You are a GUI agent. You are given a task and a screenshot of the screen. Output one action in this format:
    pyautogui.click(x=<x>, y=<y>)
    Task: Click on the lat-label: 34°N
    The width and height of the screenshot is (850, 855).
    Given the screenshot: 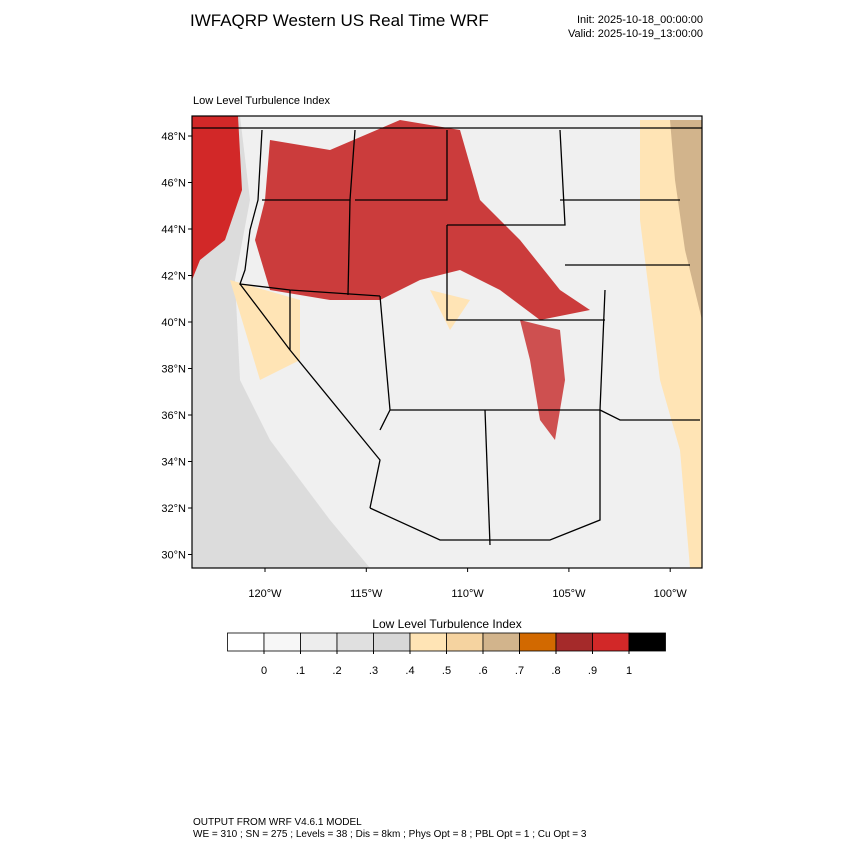 What is the action you would take?
    pyautogui.click(x=173, y=463)
    